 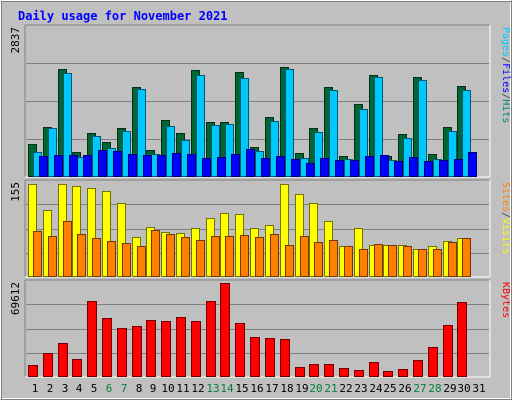 I want to click on chart-title: Daily usage for November 2021, so click(x=123, y=16).